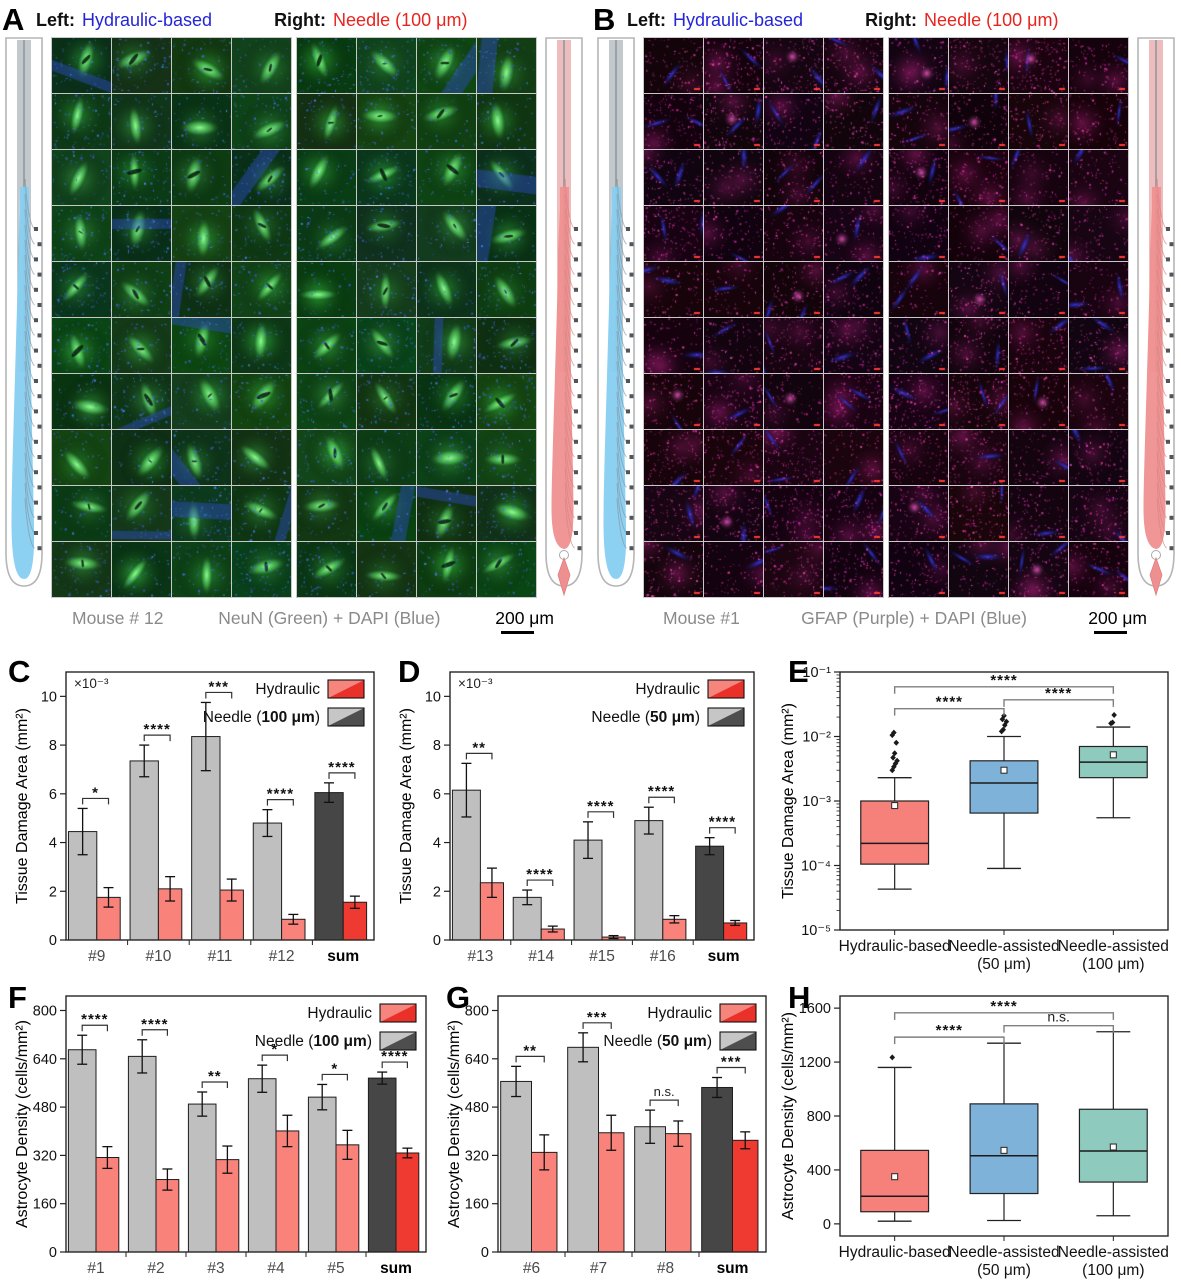  I want to click on left-method-label: Hydraulic-based, so click(738, 20).